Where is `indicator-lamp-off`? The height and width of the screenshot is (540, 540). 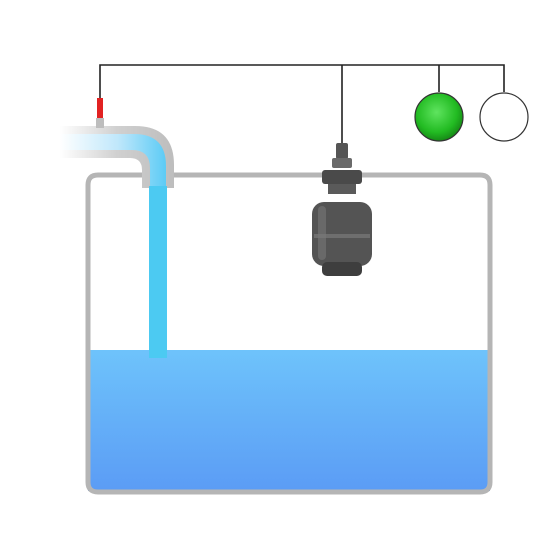
indicator-lamp-off is located at coordinates (504, 117).